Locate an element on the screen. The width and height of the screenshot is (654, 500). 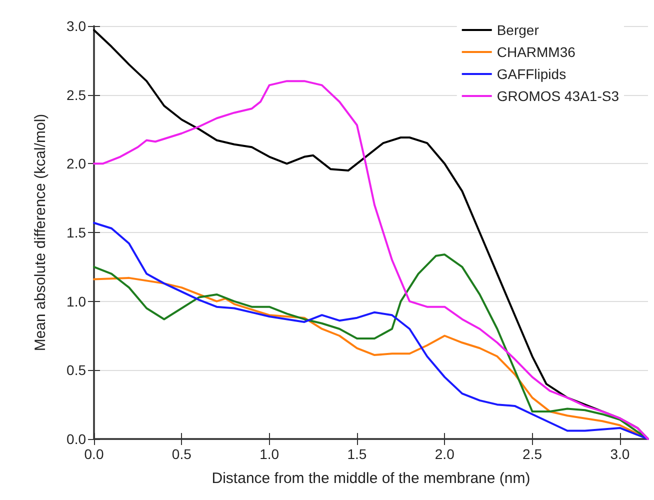
legend-label: CHARMM36 is located at coordinates (536, 52).